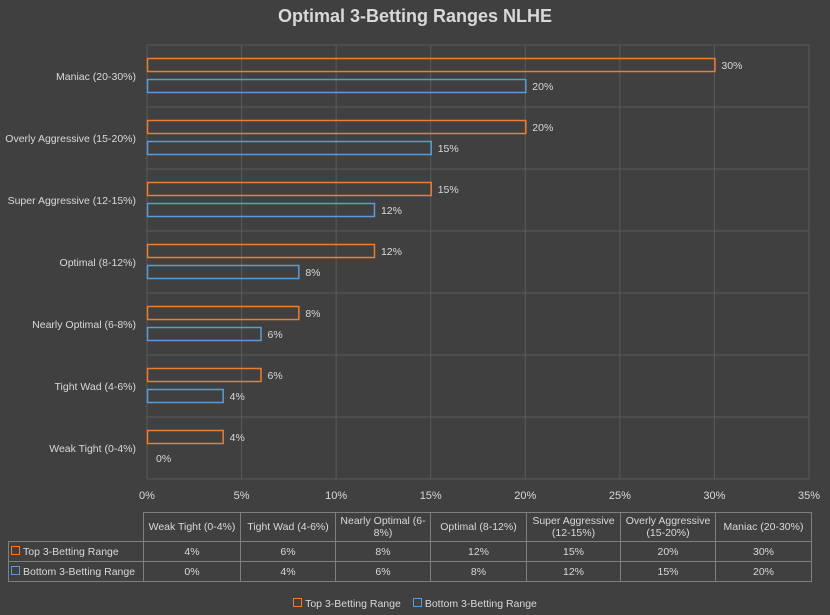 This screenshot has height=615, width=830. I want to click on legend-item: Top 3-Betting Range, so click(347, 604).